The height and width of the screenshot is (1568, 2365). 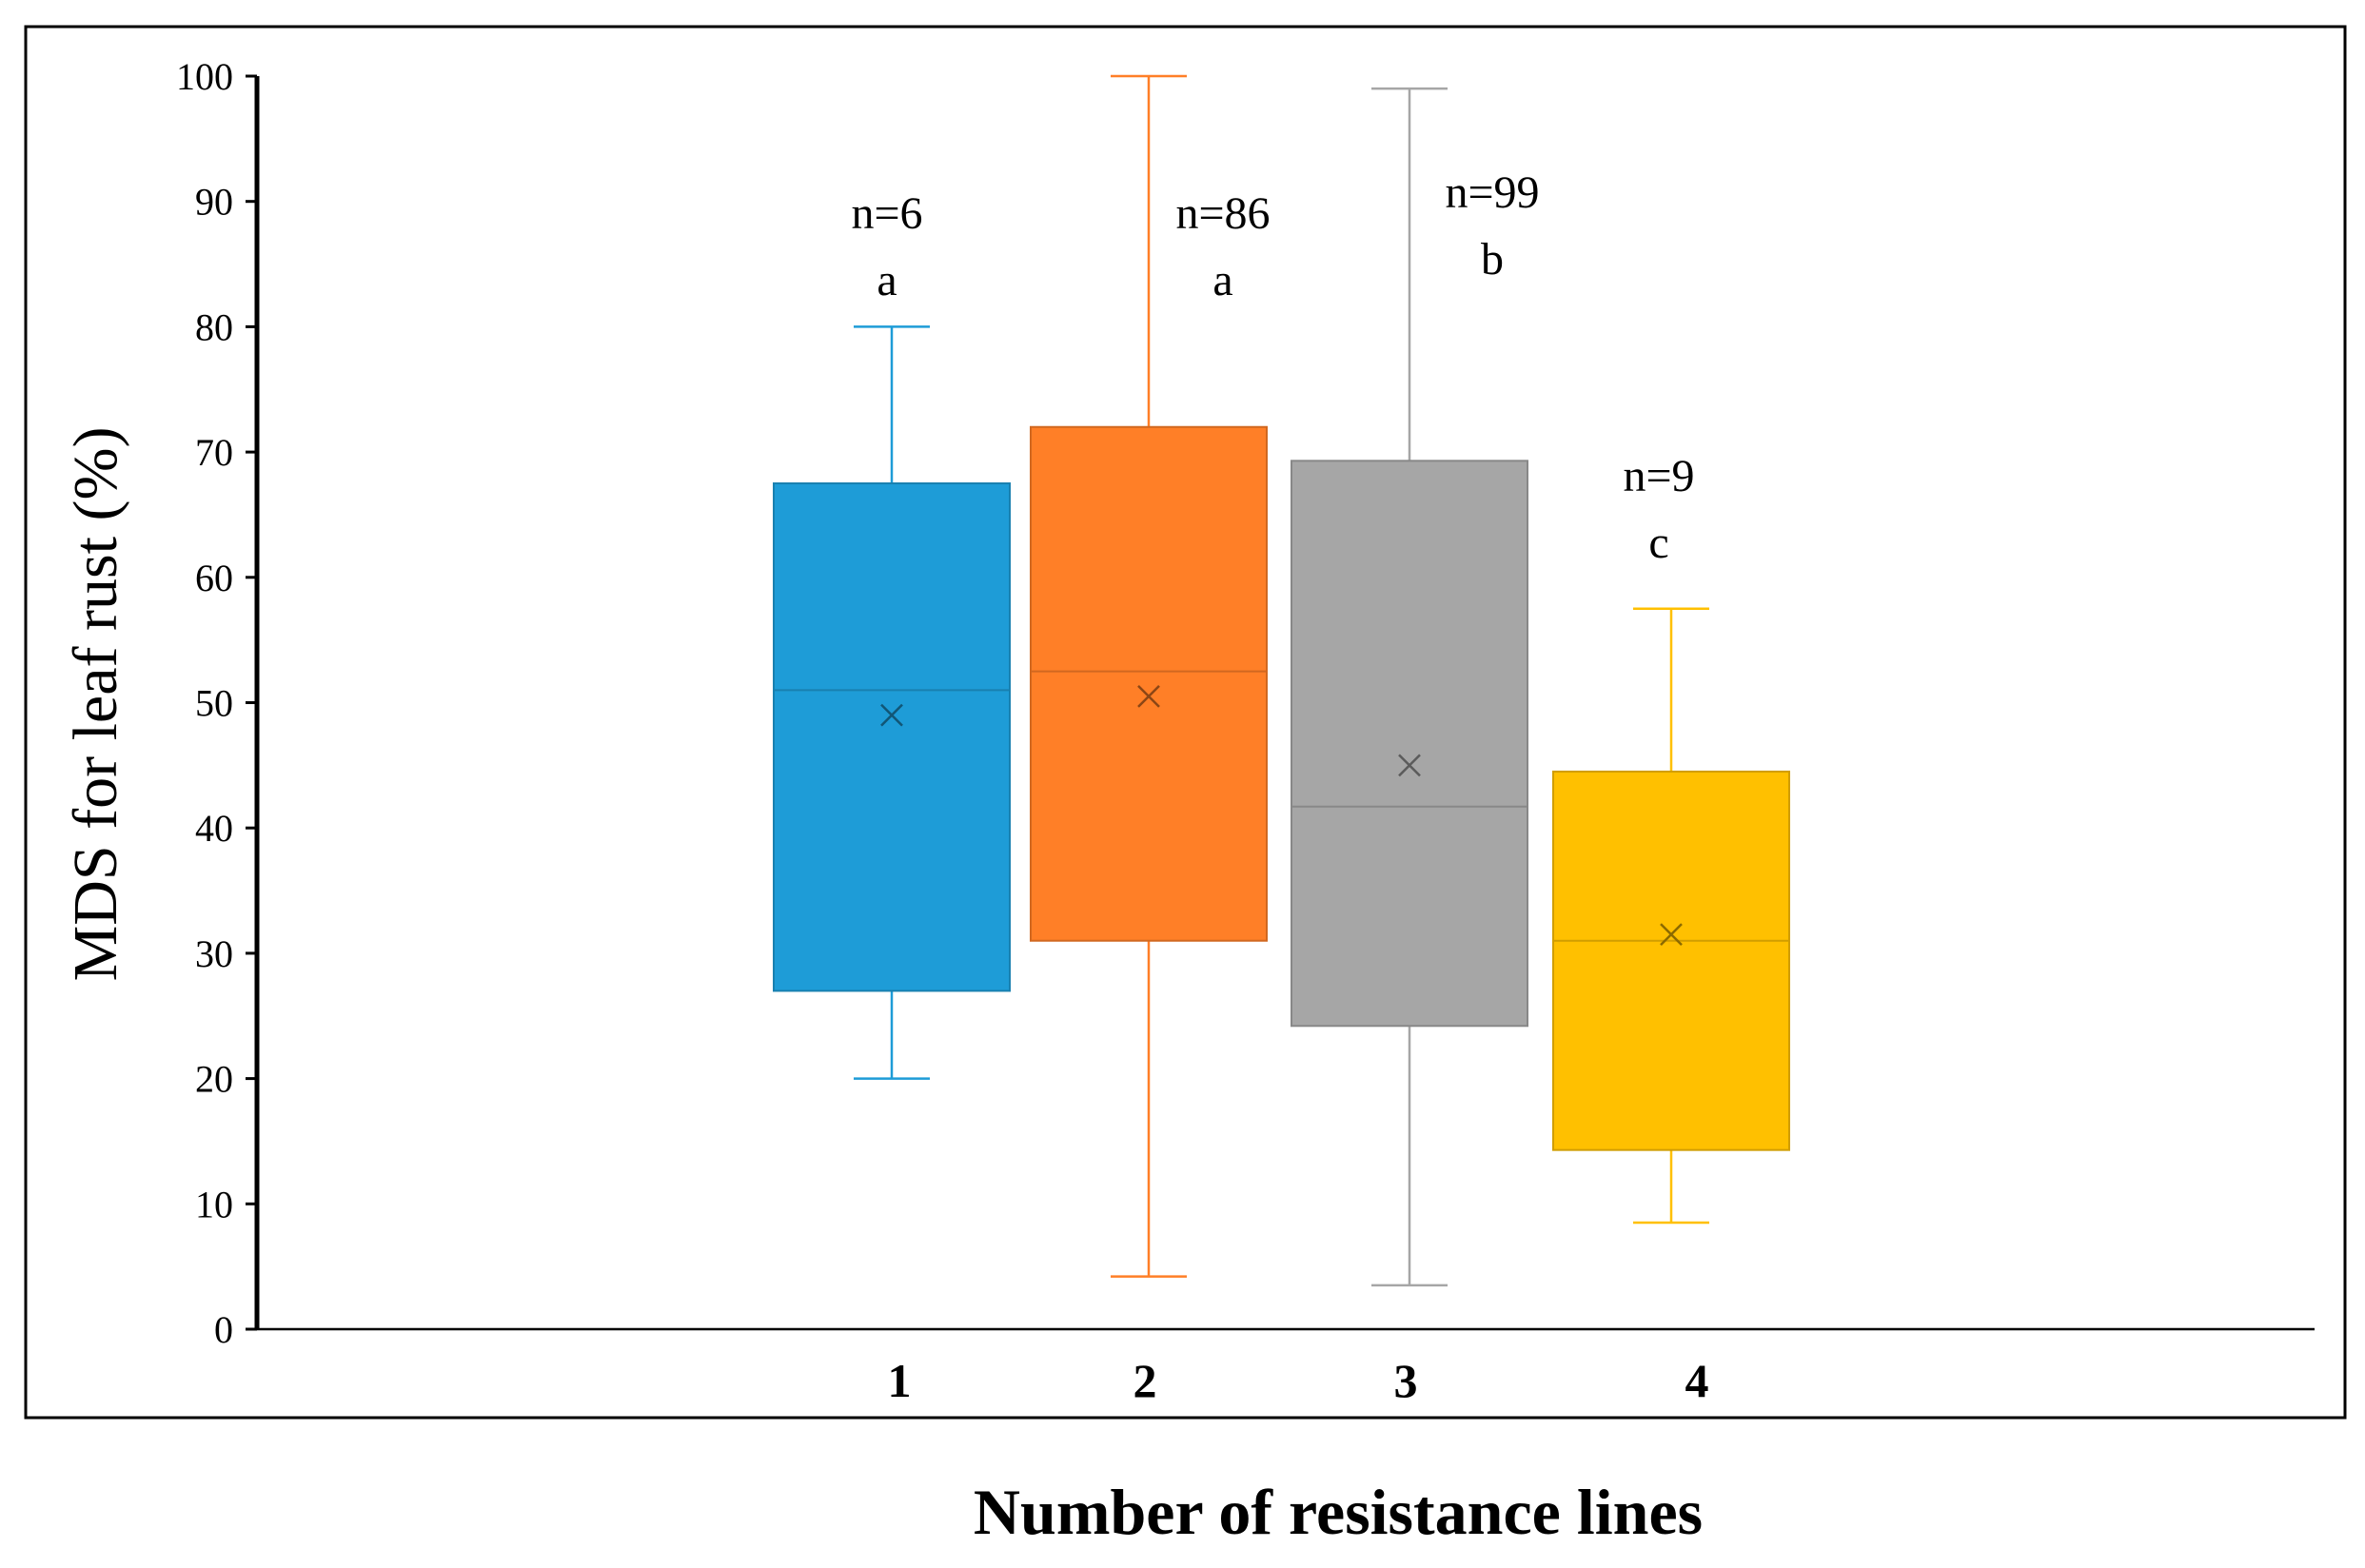 I want to click on significance-letter: b, so click(x=1492, y=259).